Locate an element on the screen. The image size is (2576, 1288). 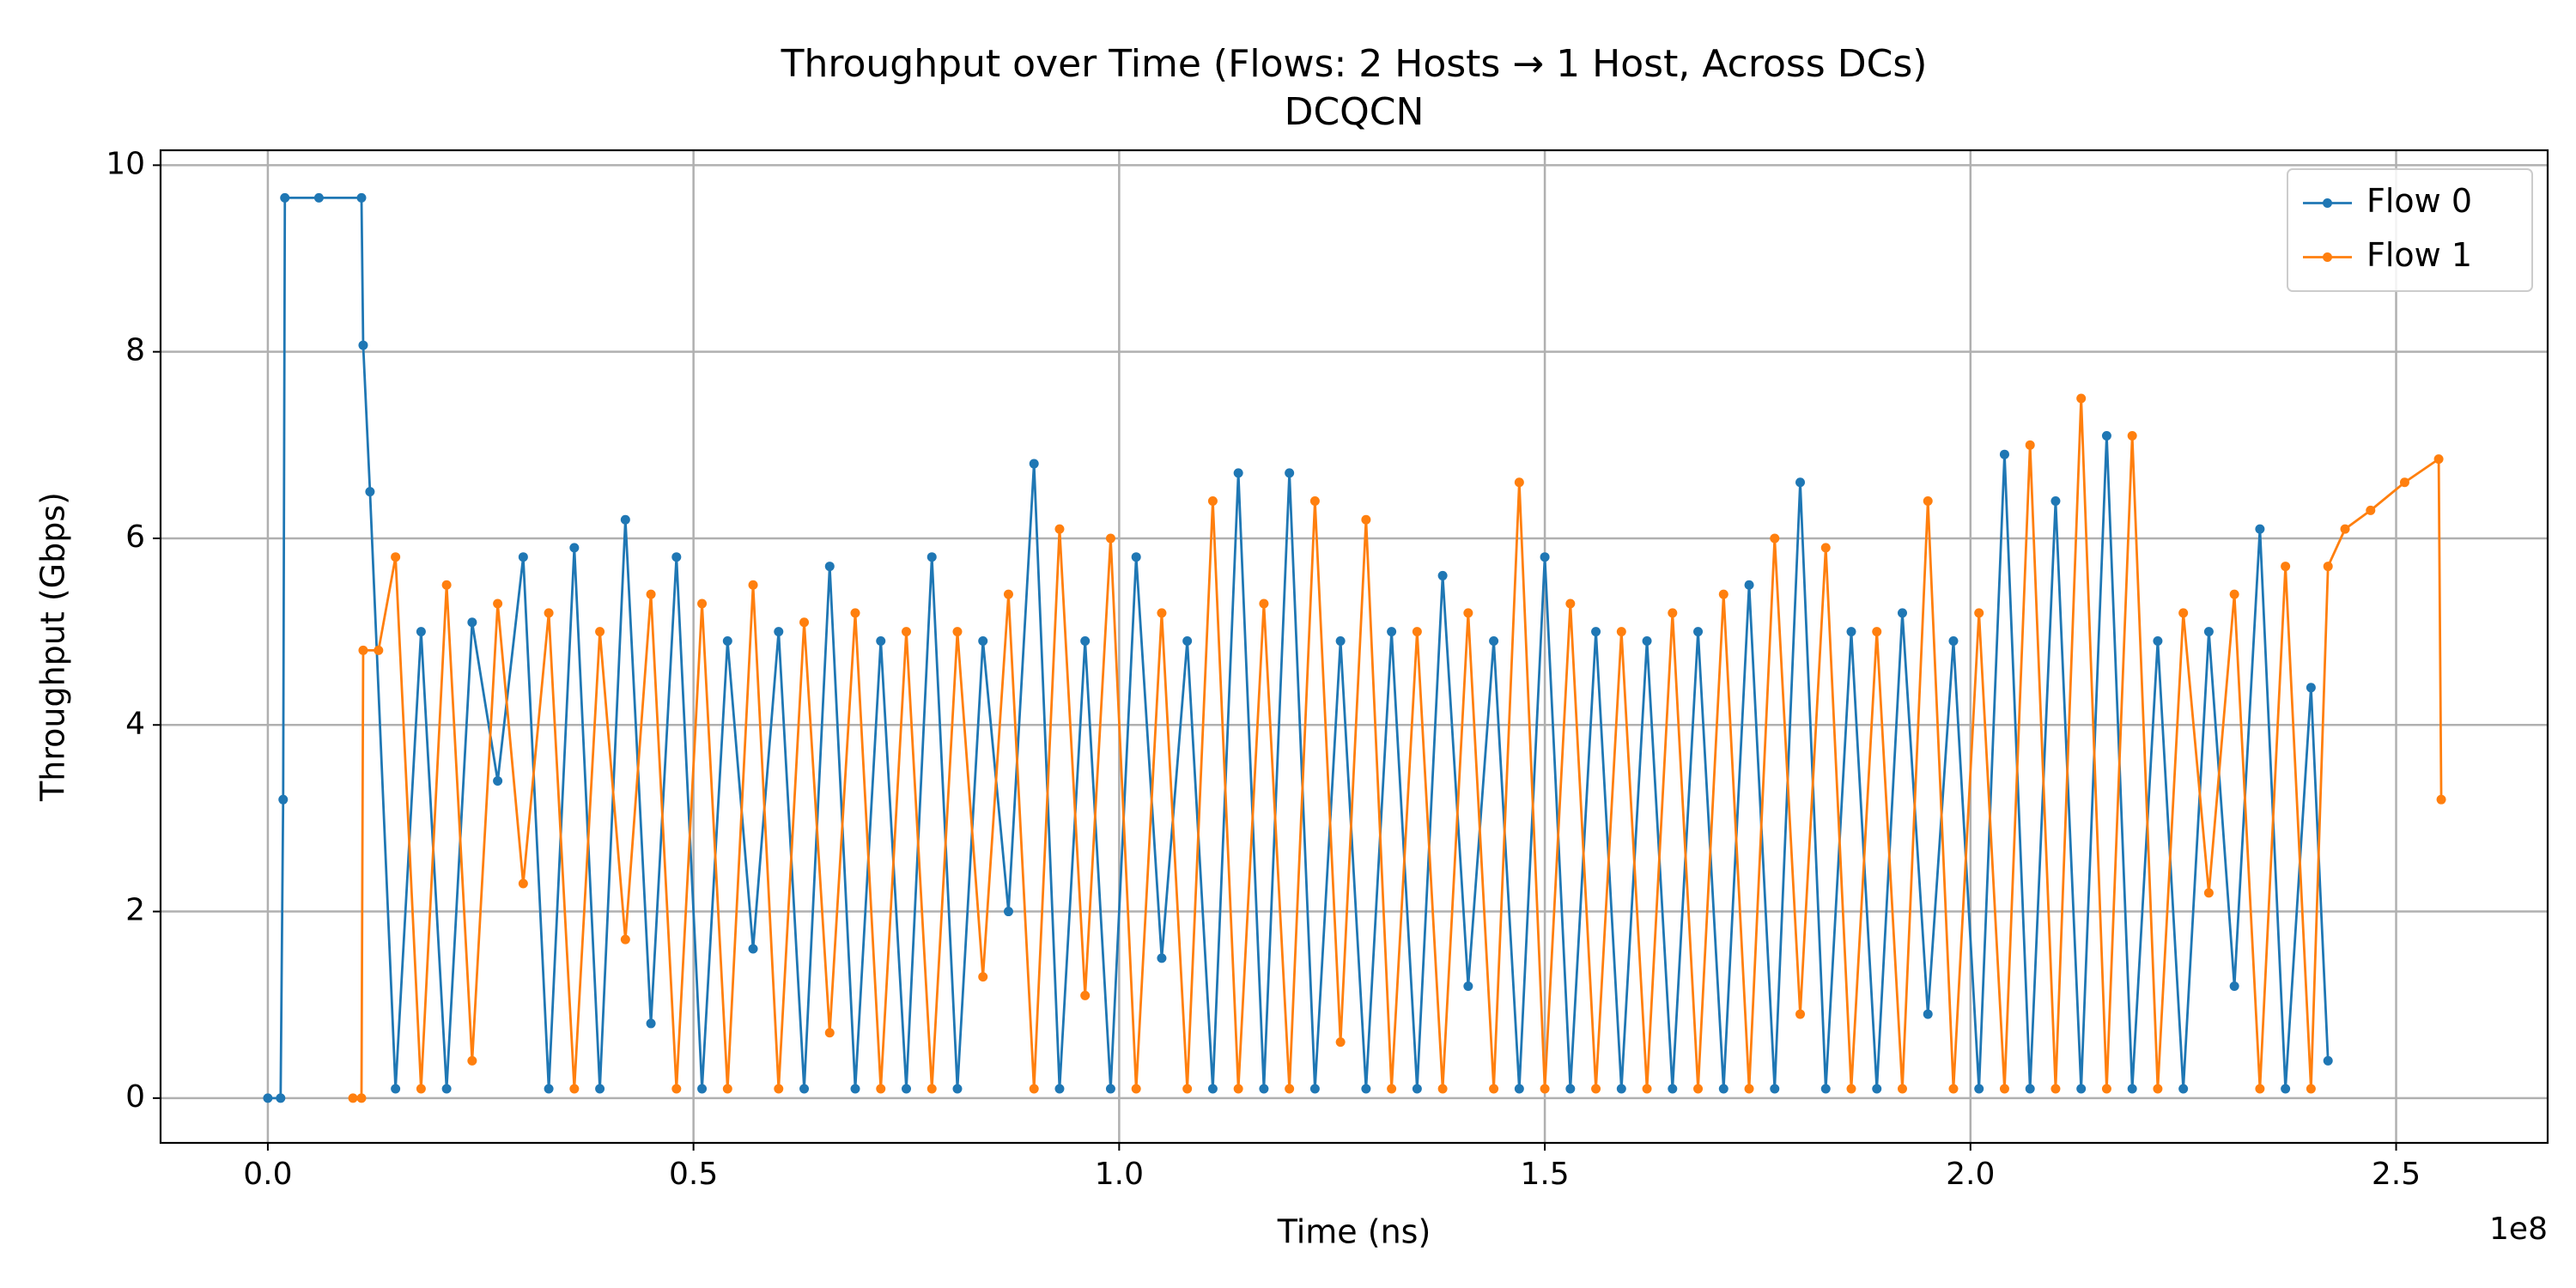
x-offset-label: 1e8 is located at coordinates (2518, 1229).